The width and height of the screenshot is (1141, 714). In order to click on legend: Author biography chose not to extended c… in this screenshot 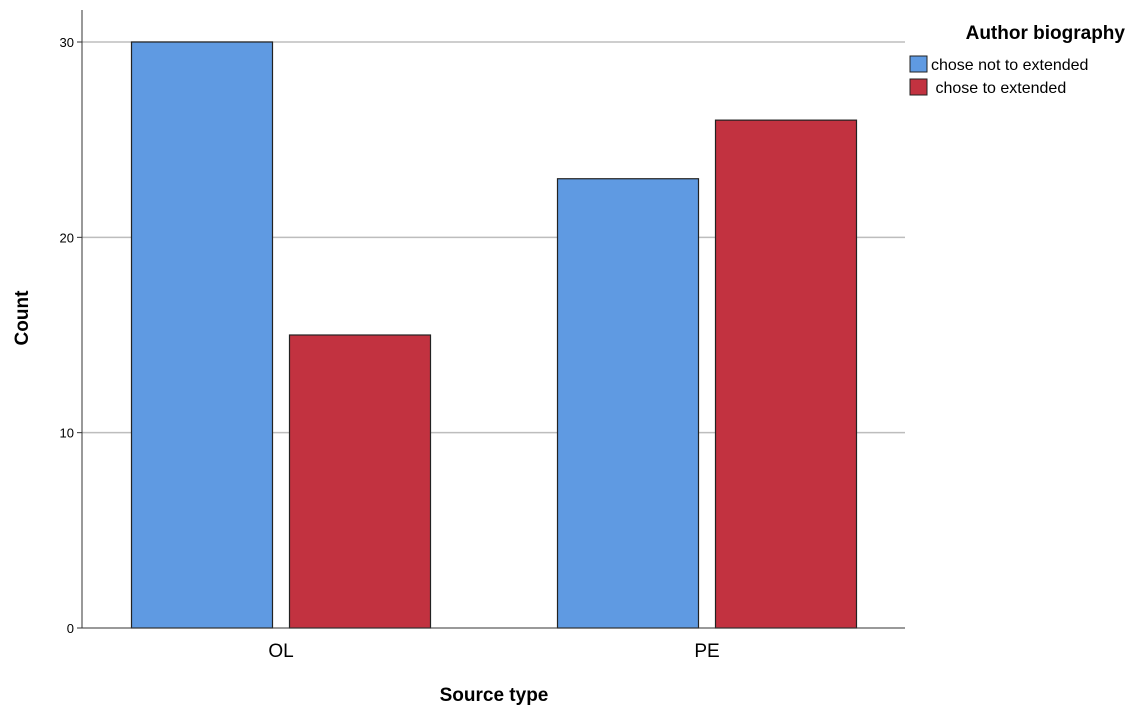, I will do `click(1017, 60)`.